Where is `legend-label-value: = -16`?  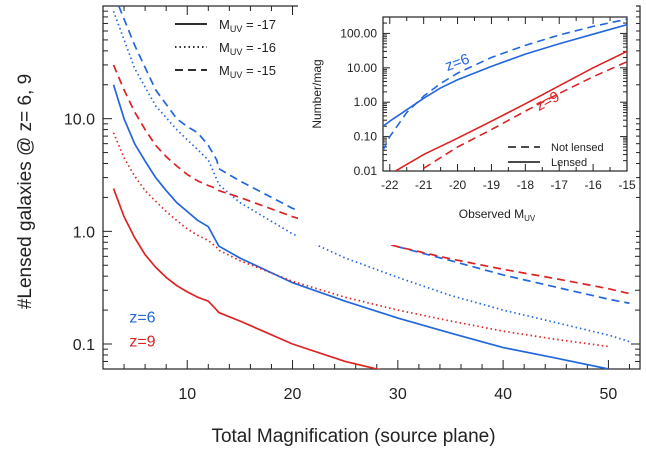
legend-label-value: = -16 is located at coordinates (259, 47).